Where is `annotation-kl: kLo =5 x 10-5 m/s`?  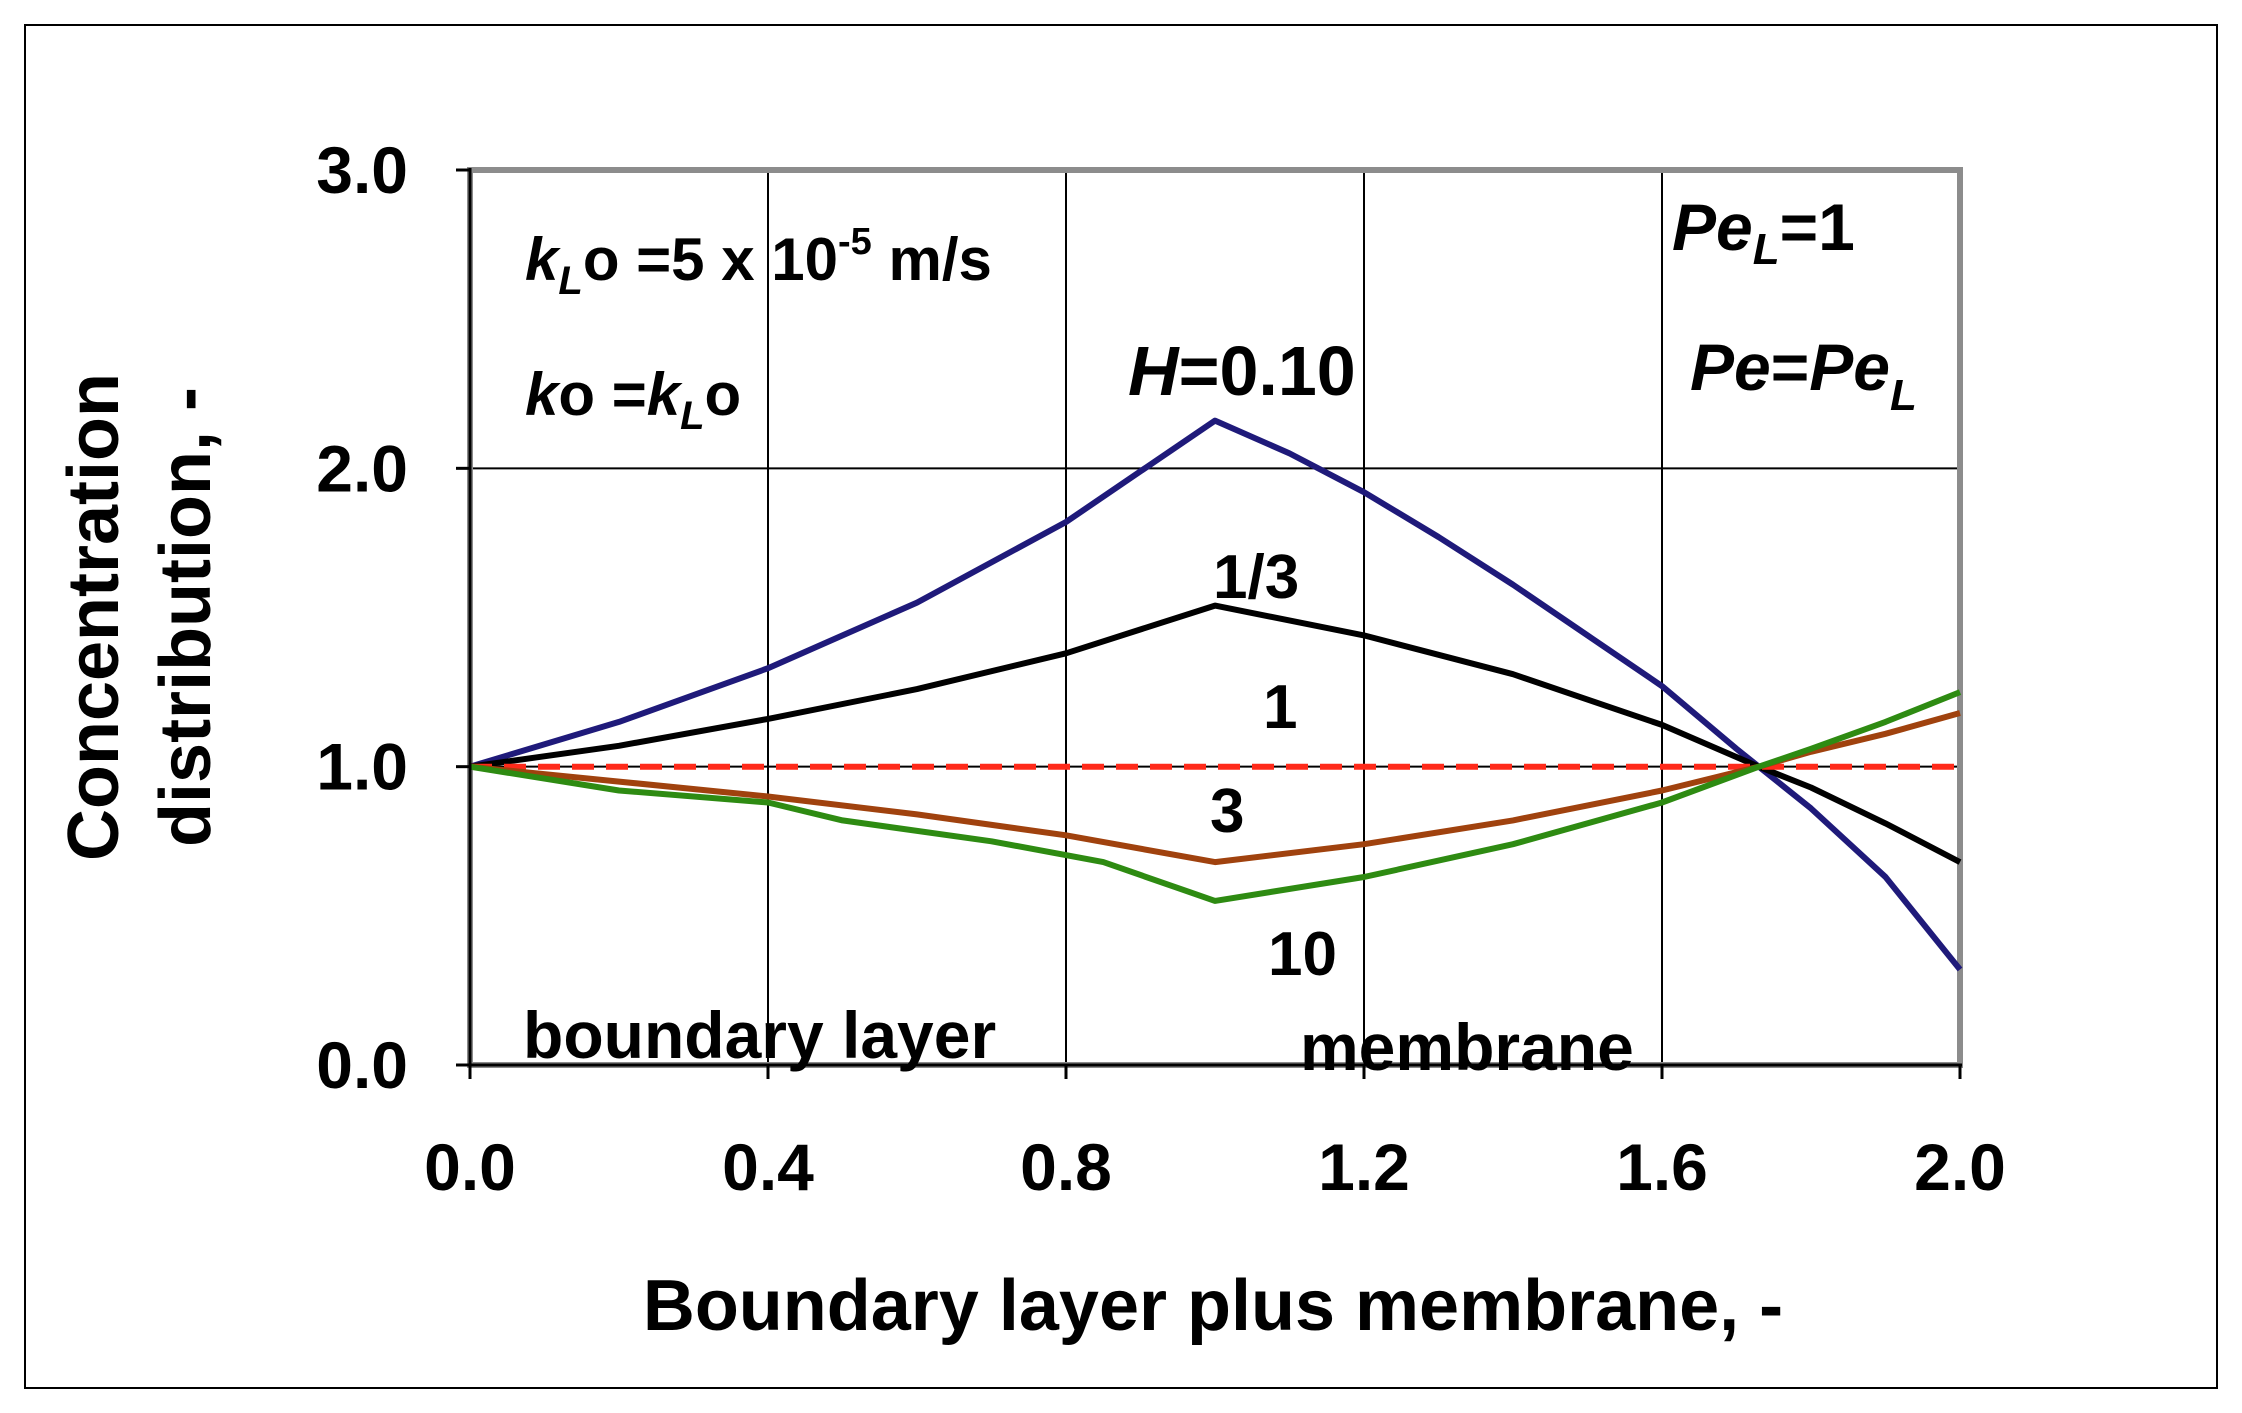 annotation-kl: kLo =5 x 10-5 m/s is located at coordinates (758, 262).